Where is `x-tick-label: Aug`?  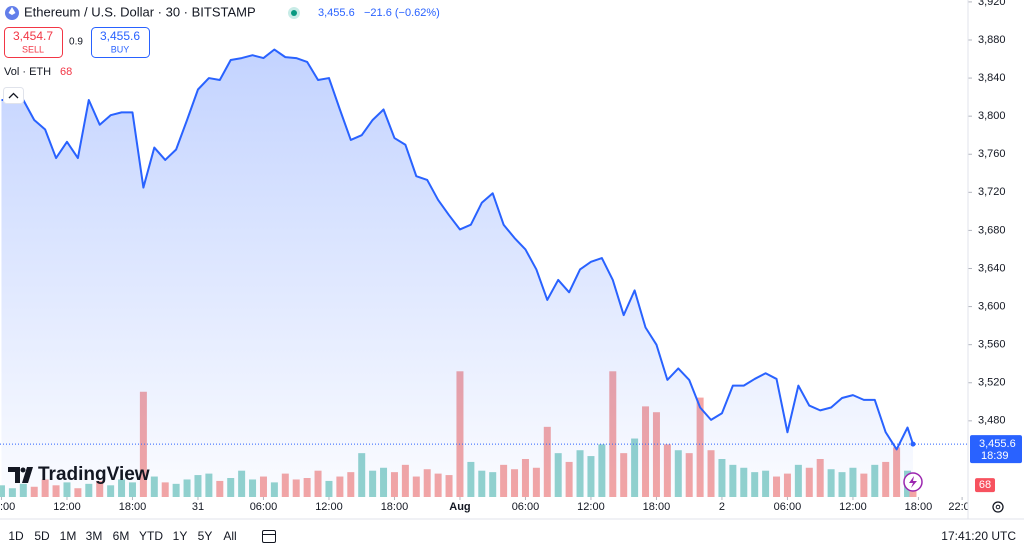 x-tick-label: Aug is located at coordinates (459, 507).